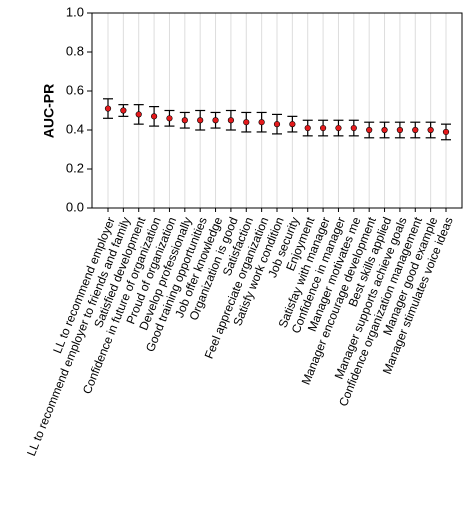 The height and width of the screenshot is (520, 474). I want to click on y-tick-label: 0.8, so click(75, 50).